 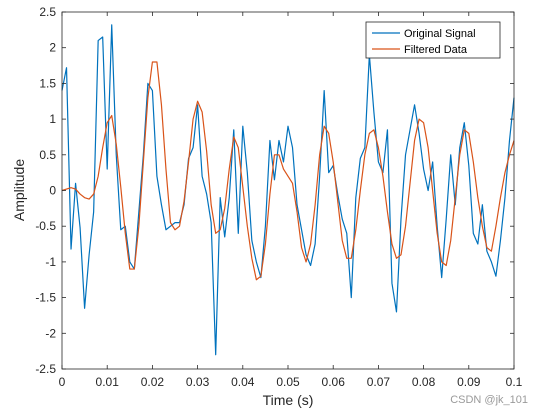 What do you see at coordinates (47, 12) in the screenshot?
I see `y-tick-label: 2.5` at bounding box center [47, 12].